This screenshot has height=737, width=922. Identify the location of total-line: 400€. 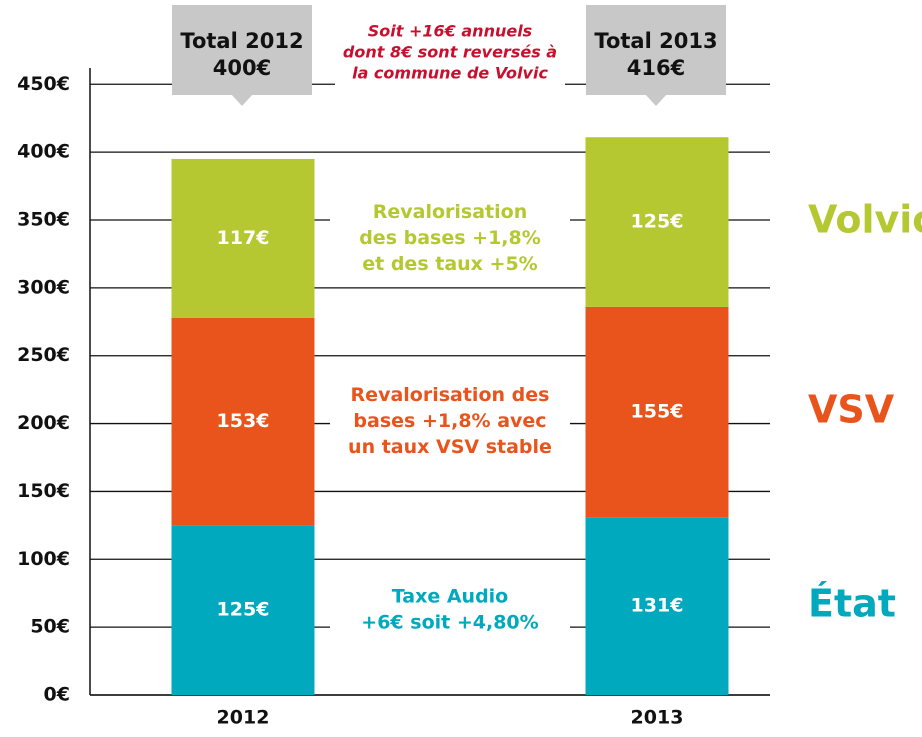
(242, 68).